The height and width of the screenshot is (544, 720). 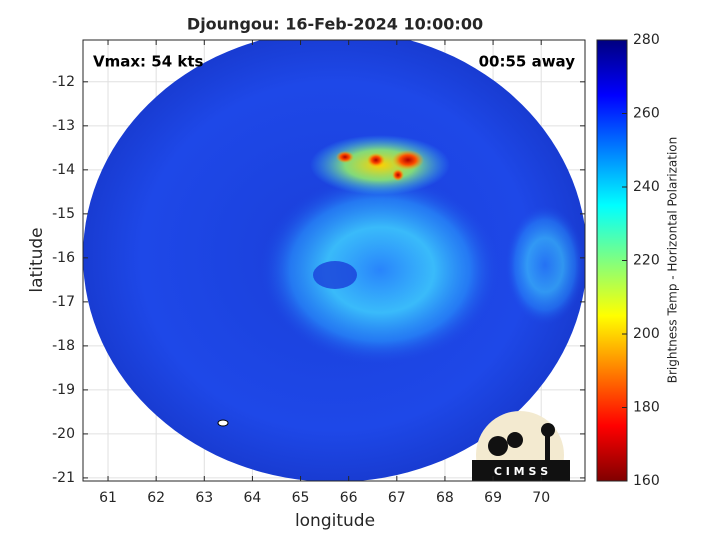 I want to click on colorbar-tick-label: 160, so click(x=646, y=481).